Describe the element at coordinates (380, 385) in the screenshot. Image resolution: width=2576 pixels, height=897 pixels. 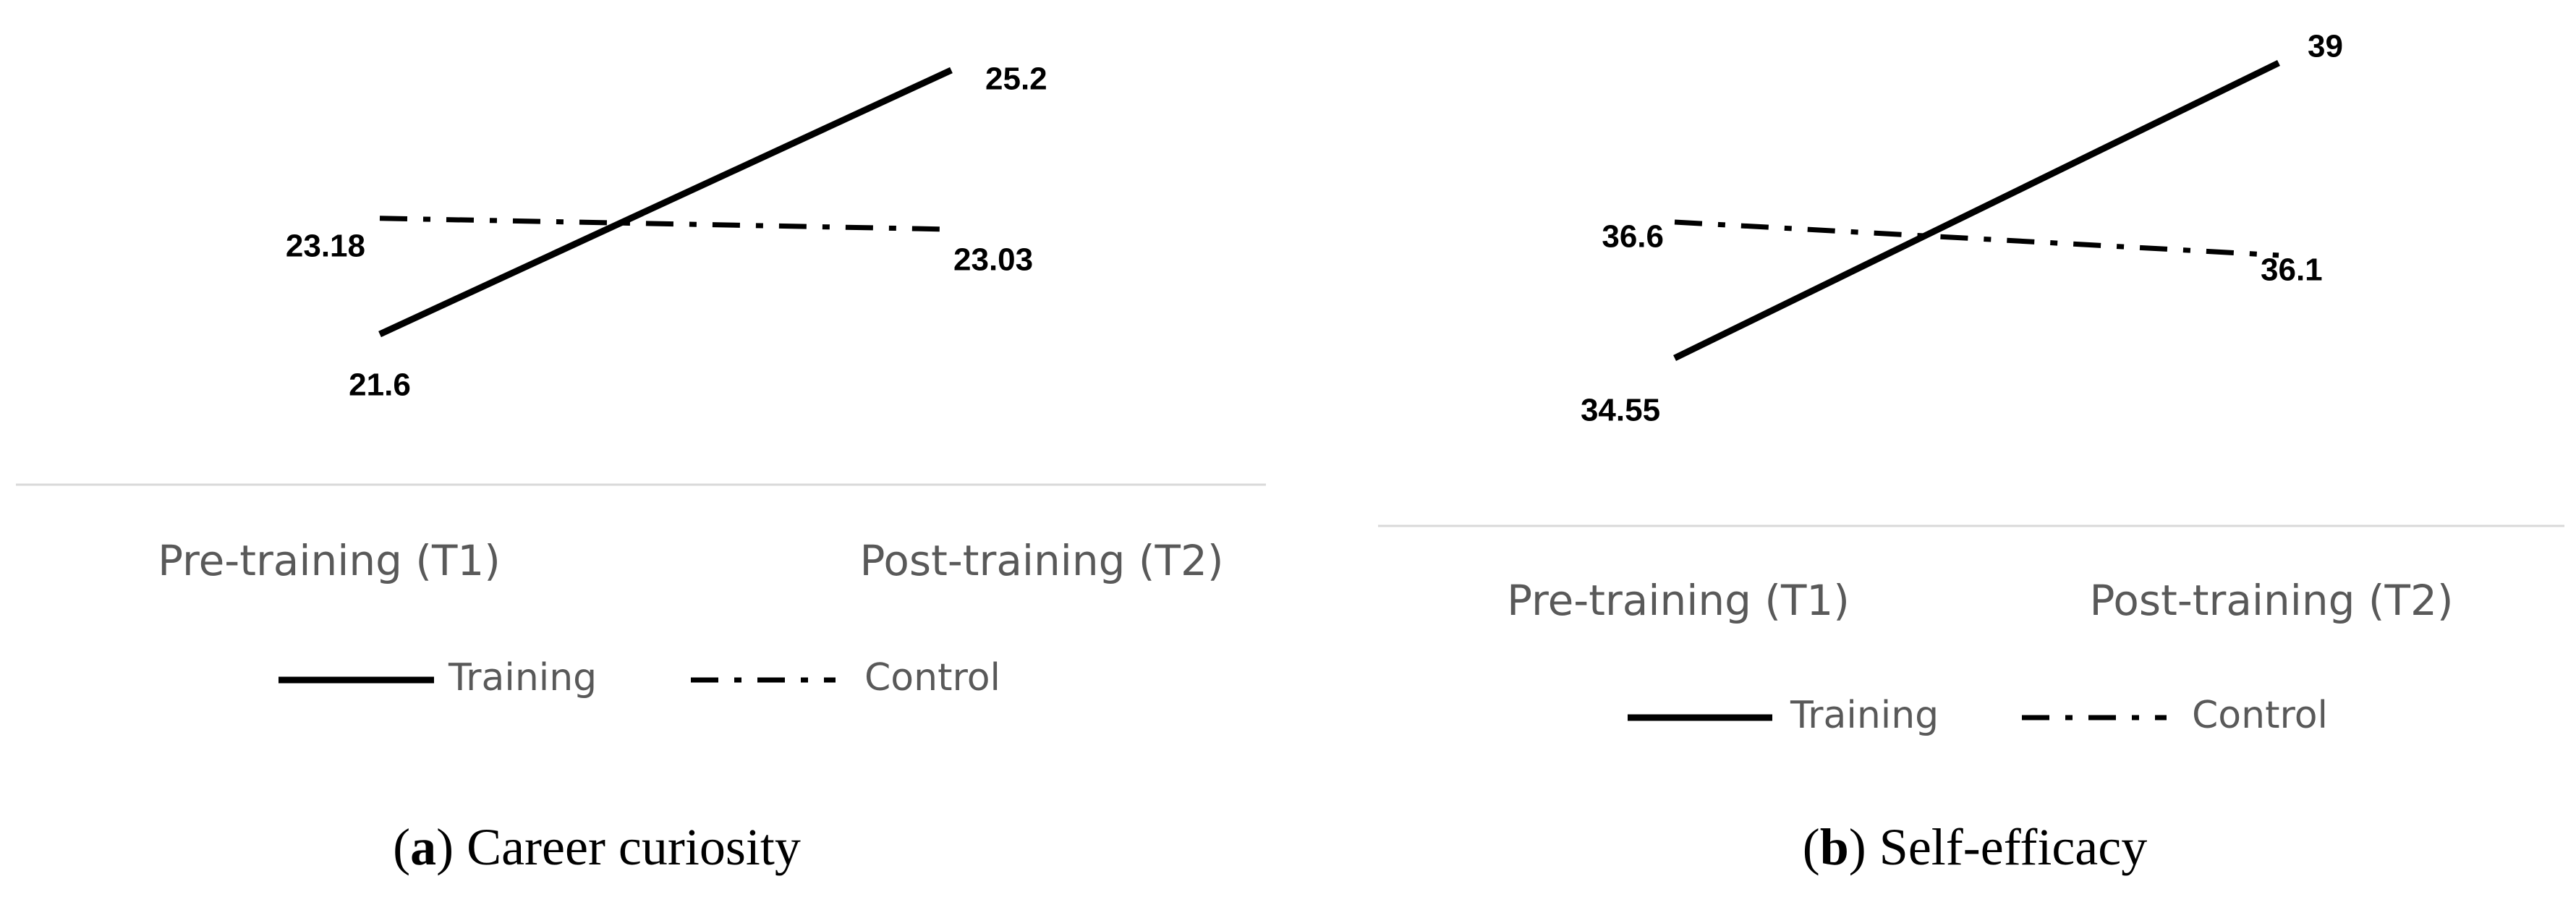
I see `data-label: 21.6` at that location.